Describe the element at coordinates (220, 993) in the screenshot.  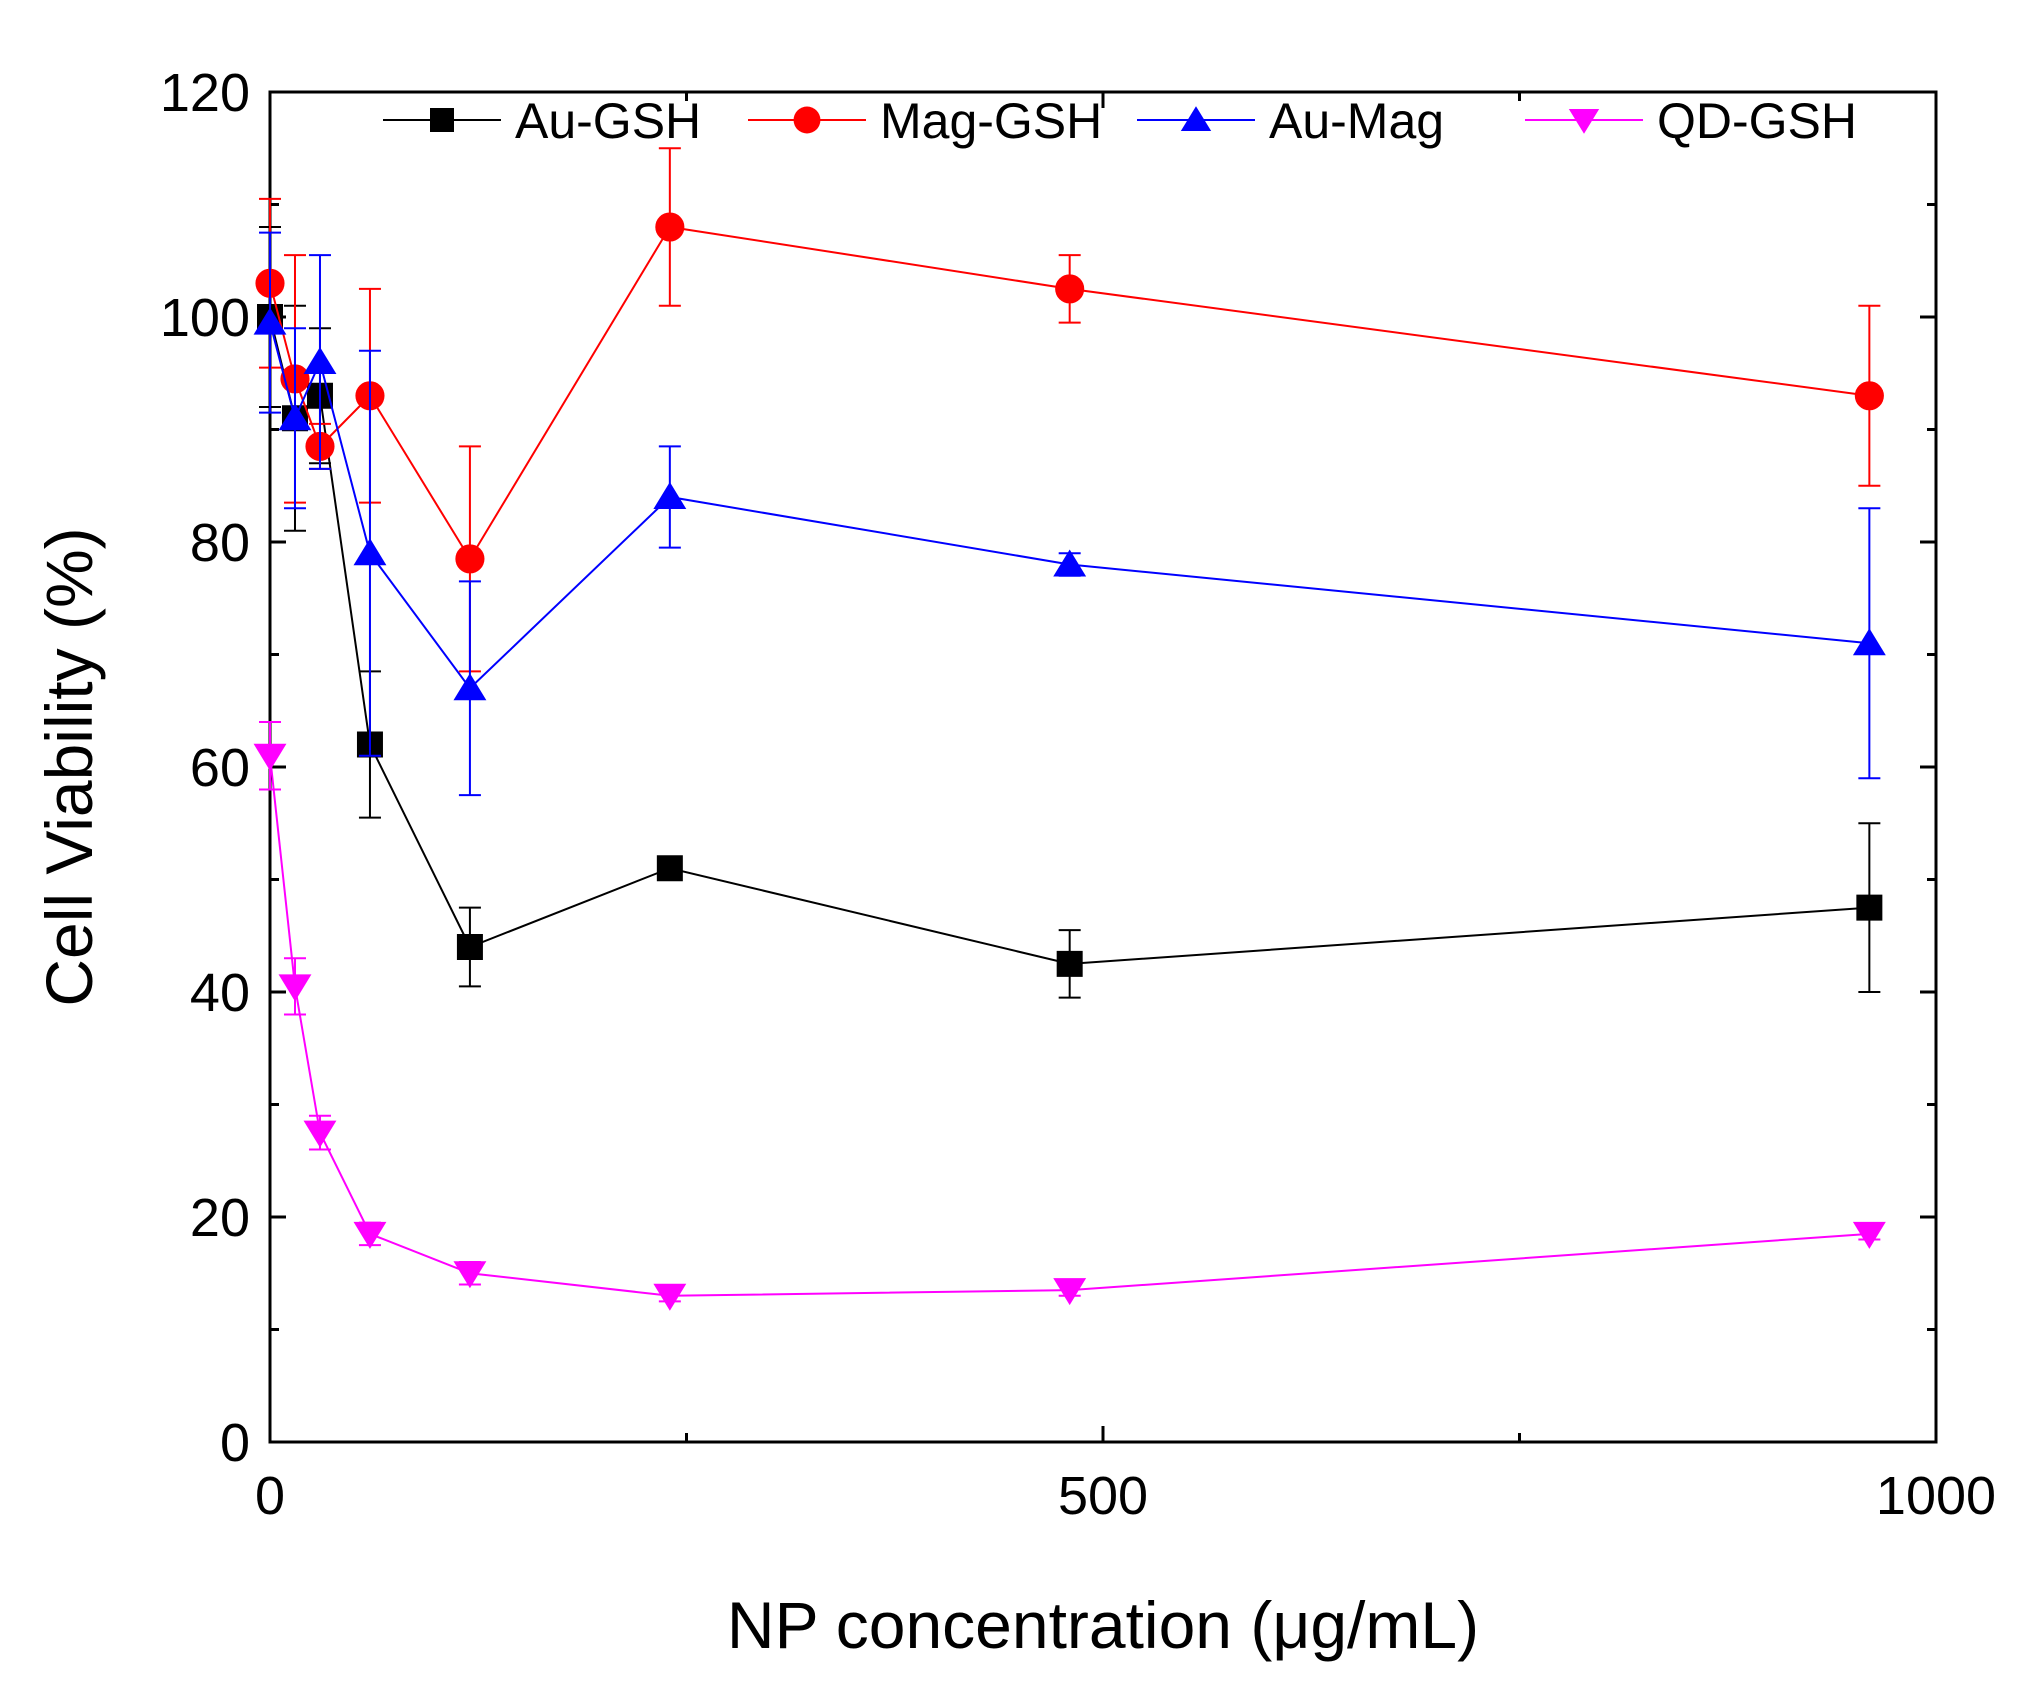
I see `y-tick-label-40: 40` at that location.